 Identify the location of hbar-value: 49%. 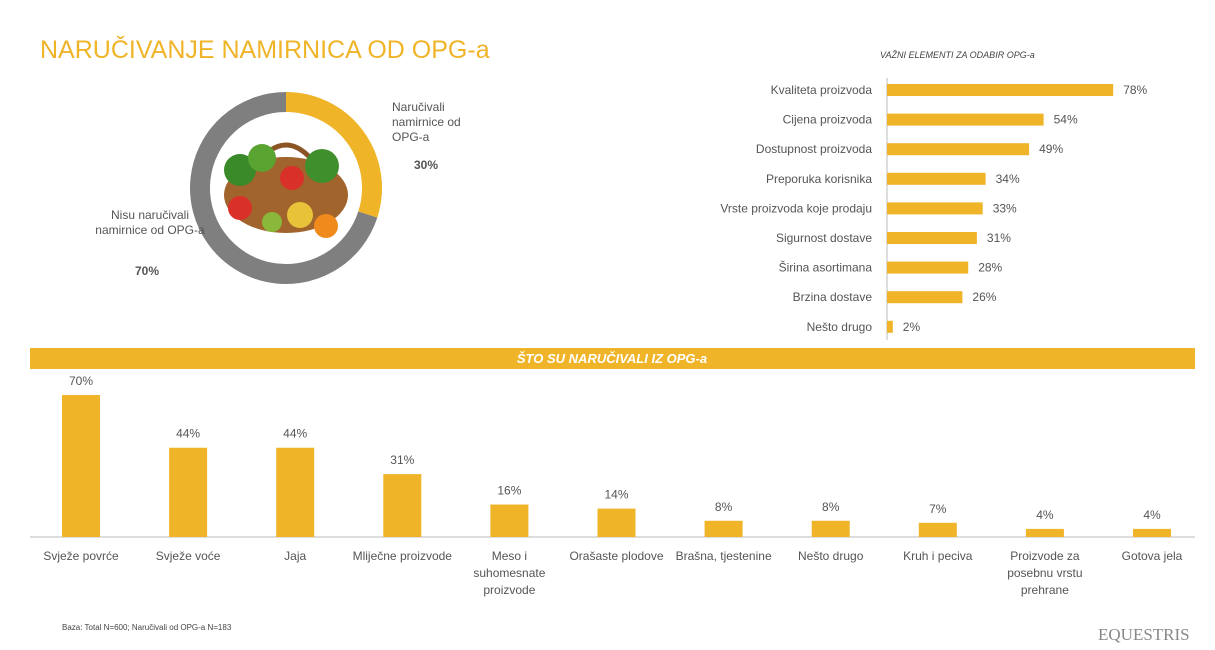
(1051, 149).